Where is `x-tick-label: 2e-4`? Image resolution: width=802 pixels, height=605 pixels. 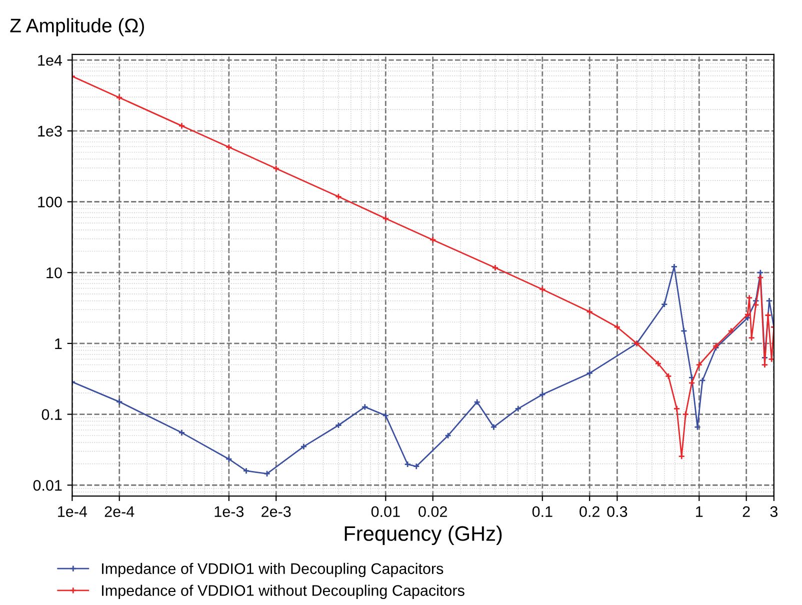 x-tick-label: 2e-4 is located at coordinates (119, 512).